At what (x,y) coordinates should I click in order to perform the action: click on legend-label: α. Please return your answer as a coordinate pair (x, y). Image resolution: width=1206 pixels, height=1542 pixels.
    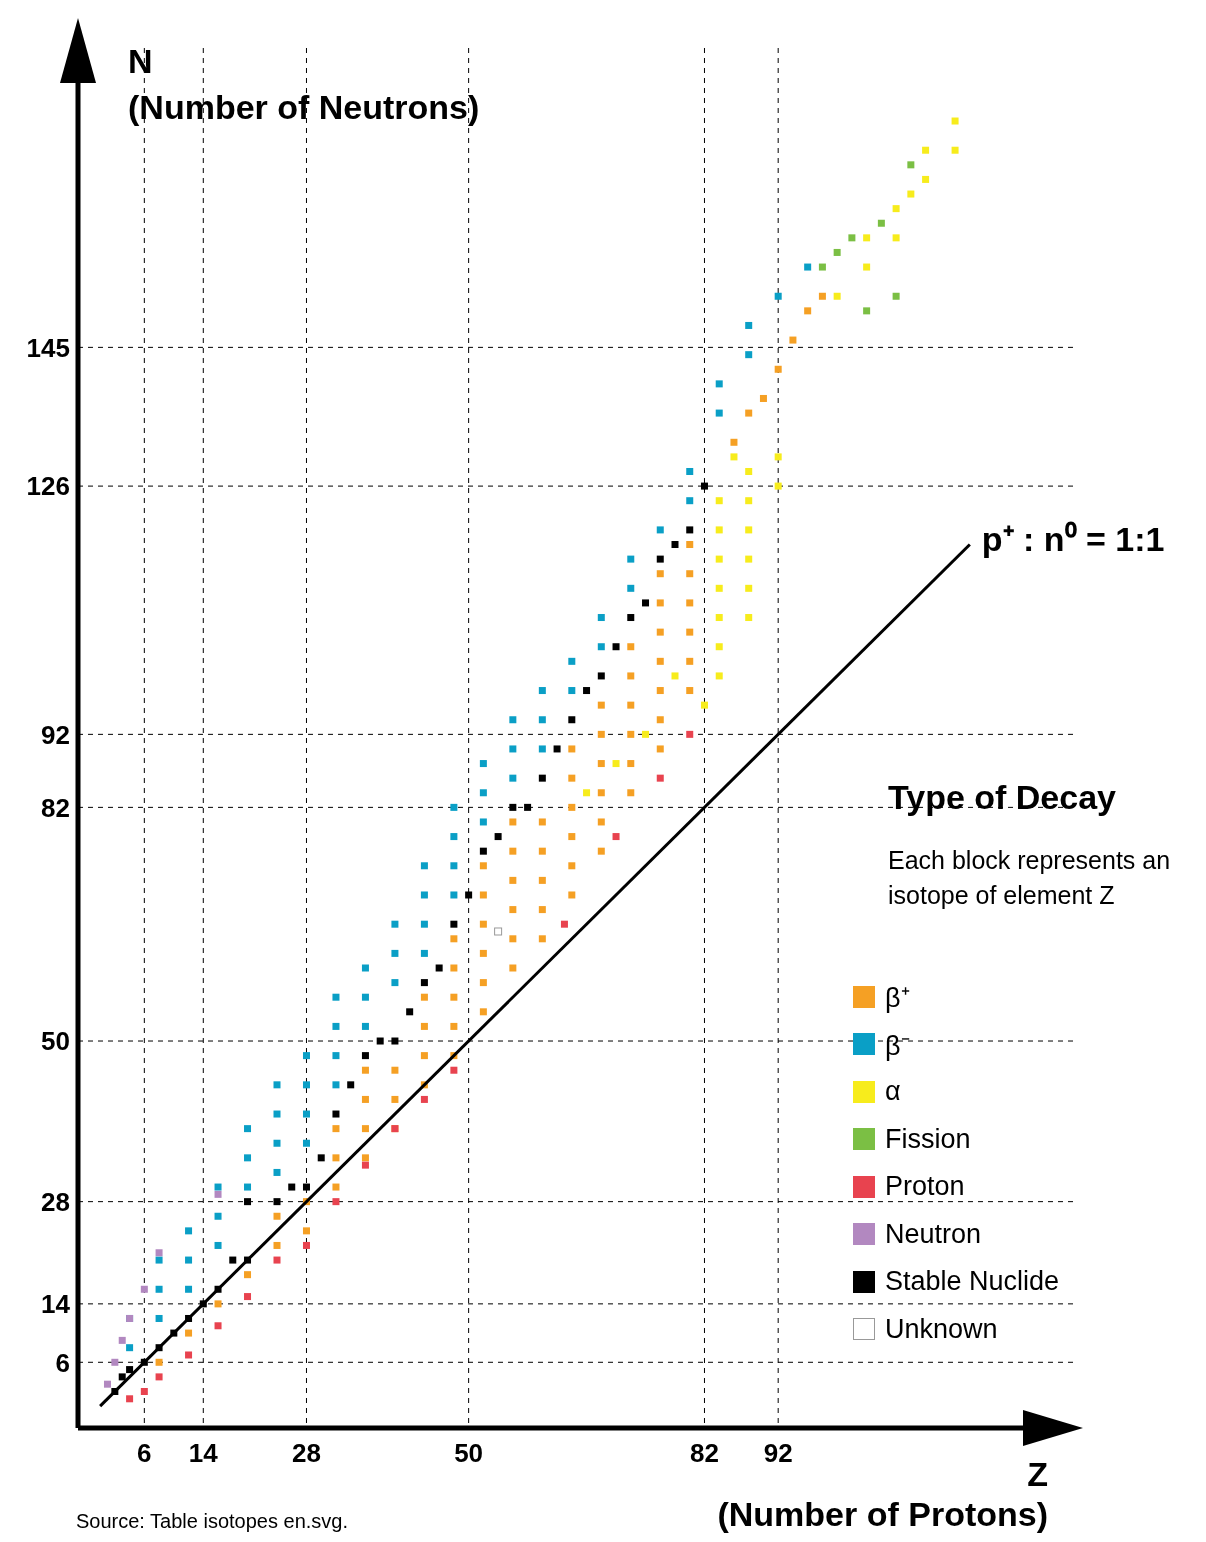
    Looking at the image, I should click on (893, 1092).